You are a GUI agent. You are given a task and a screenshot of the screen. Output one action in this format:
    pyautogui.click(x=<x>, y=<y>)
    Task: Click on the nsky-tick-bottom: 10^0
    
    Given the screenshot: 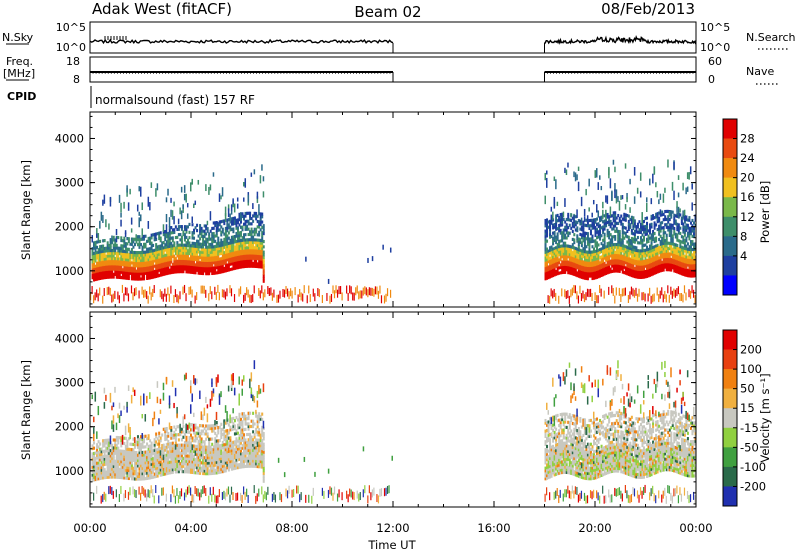 What is the action you would take?
    pyautogui.click(x=71, y=47)
    